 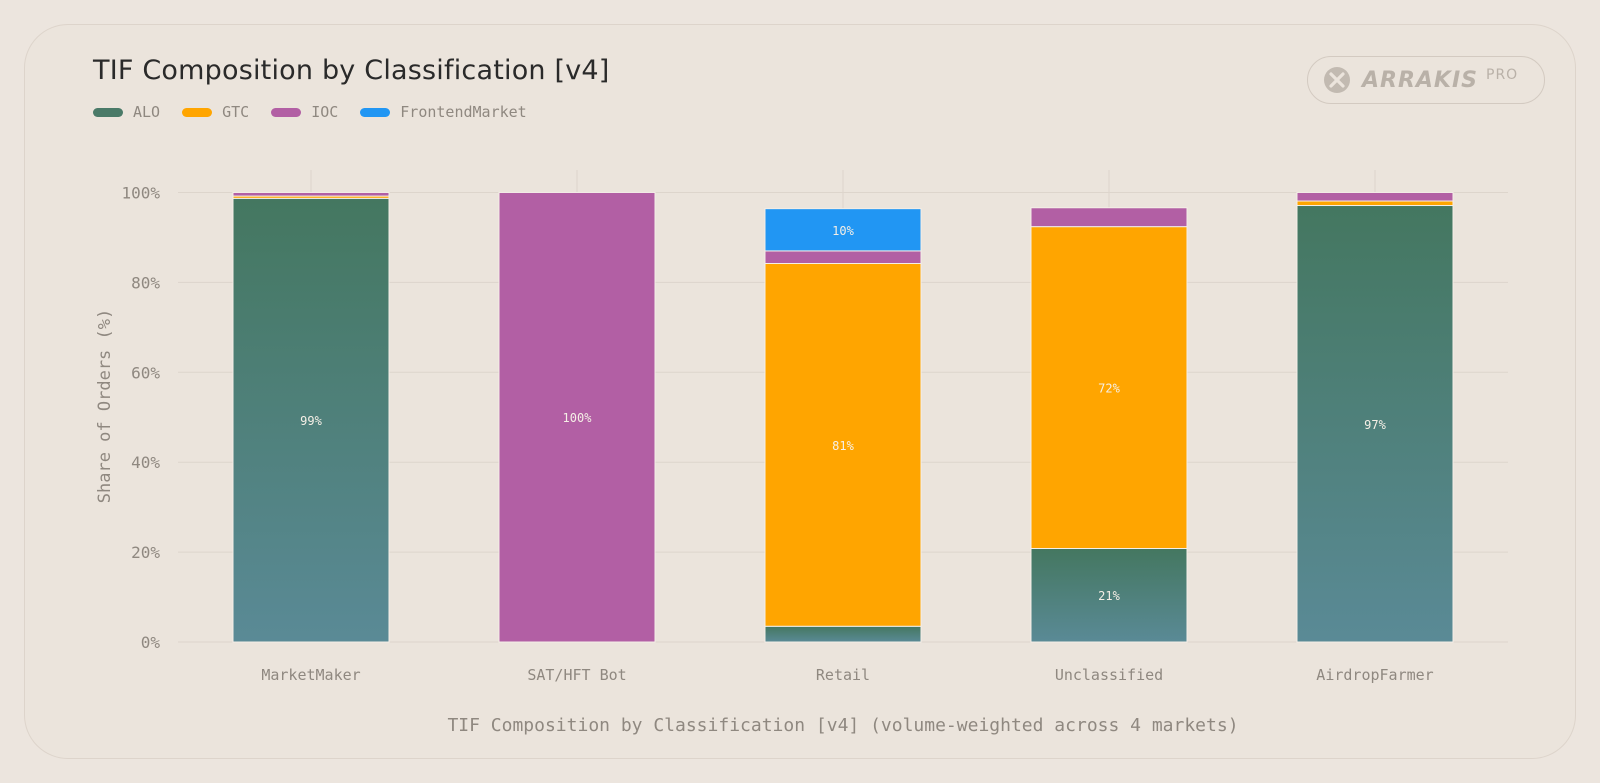 What do you see at coordinates (1420, 80) in the screenshot?
I see `brand-name: ARRAKIS` at bounding box center [1420, 80].